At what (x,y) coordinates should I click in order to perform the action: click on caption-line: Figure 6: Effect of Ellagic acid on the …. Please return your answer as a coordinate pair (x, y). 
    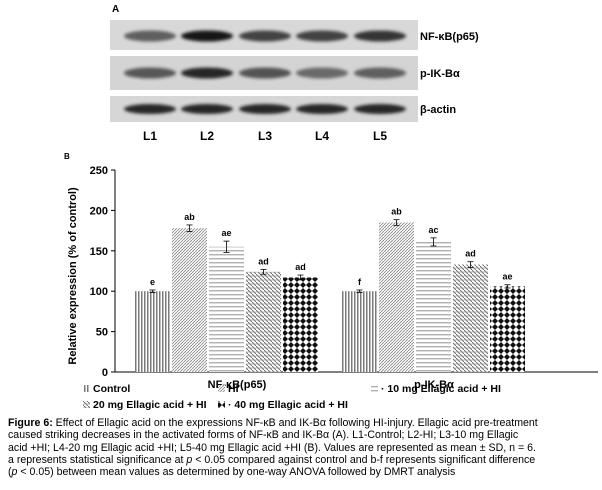
    Looking at the image, I should click on (273, 423).